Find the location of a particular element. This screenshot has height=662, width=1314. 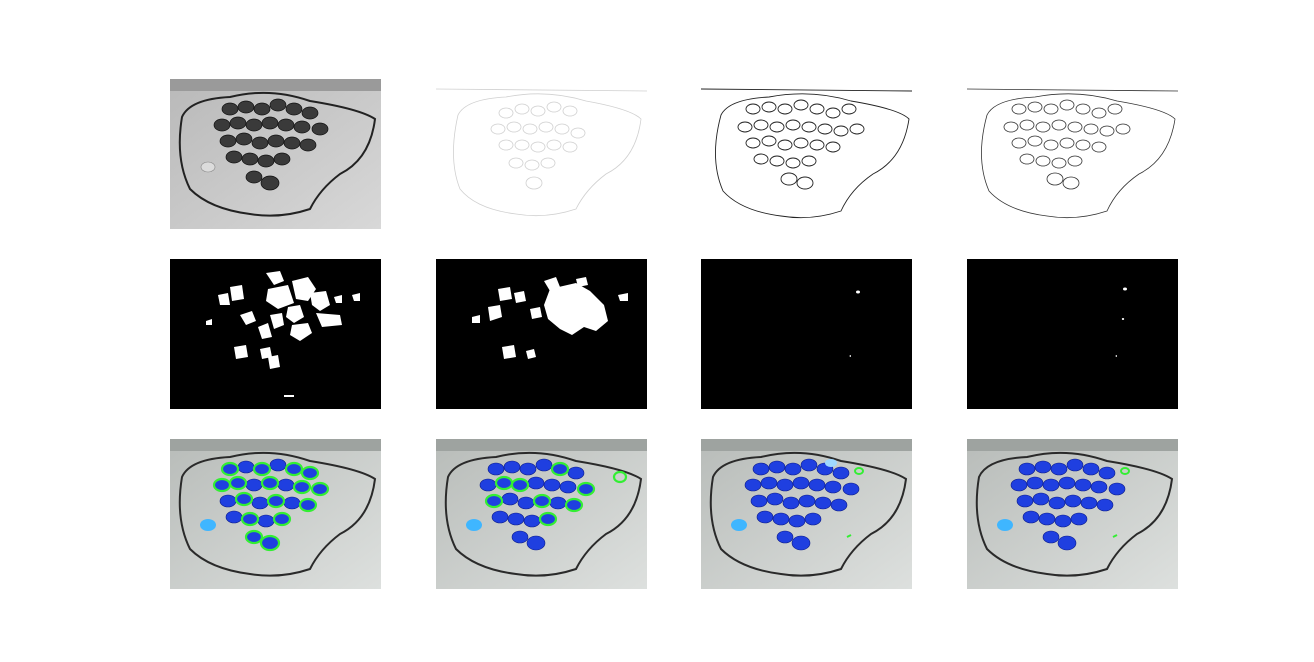

faint-edge-map-image is located at coordinates (541, 154).